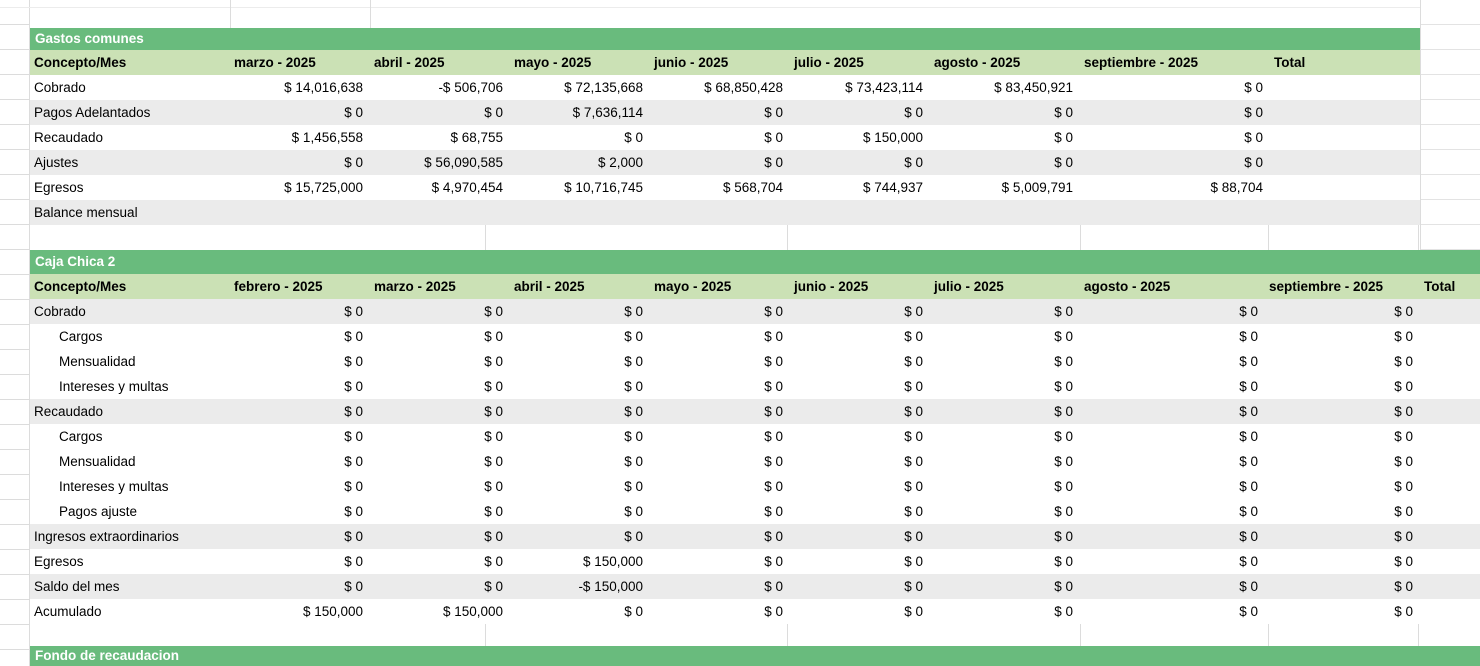 The width and height of the screenshot is (1480, 666). What do you see at coordinates (68, 611) in the screenshot?
I see `row-label-cell: Acumulado` at bounding box center [68, 611].